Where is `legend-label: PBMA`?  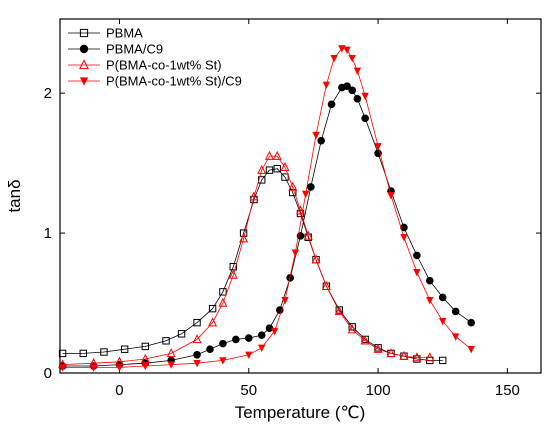 legend-label: PBMA is located at coordinates (124, 33).